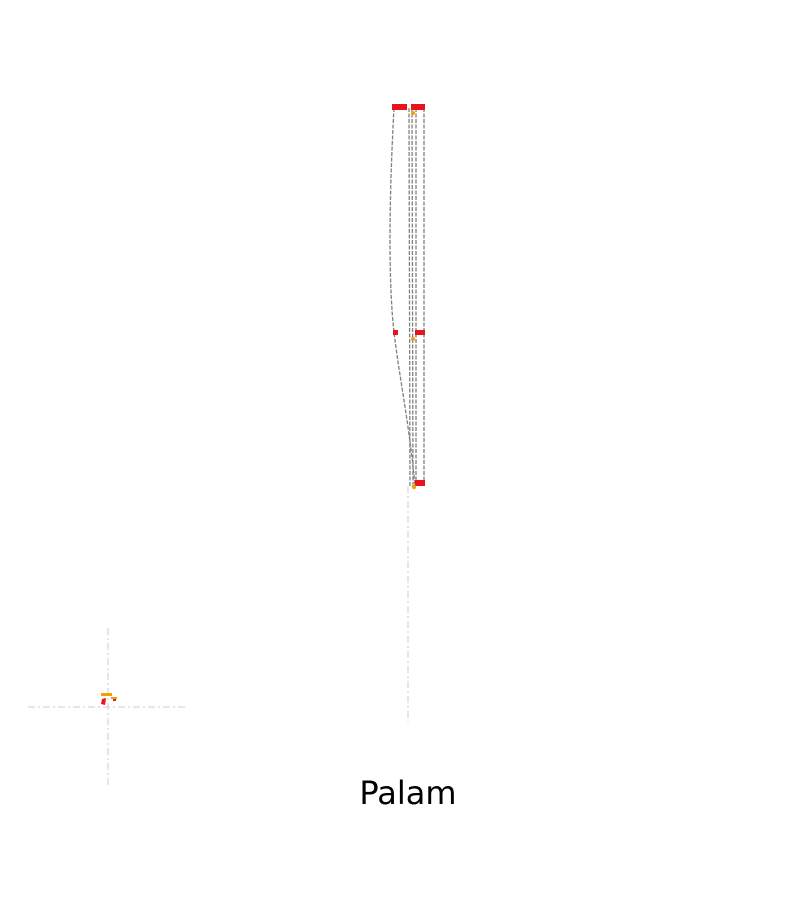 Image resolution: width=800 pixels, height=900 pixels. Describe the element at coordinates (418, 107) in the screenshot. I see `top-right-end-marker` at that location.